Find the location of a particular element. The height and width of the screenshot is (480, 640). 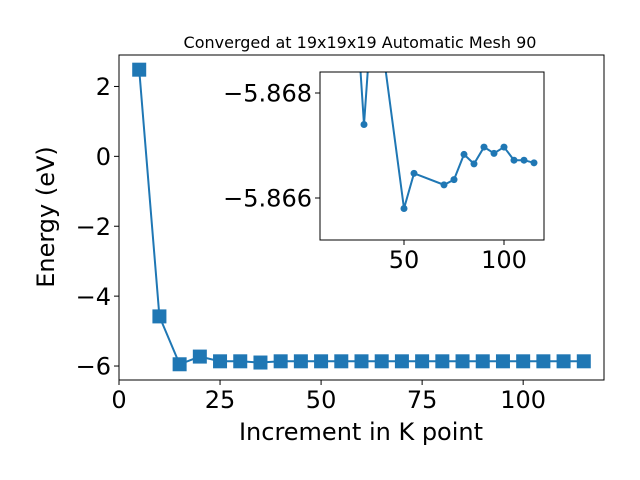

x-axis-label: Increment in K point is located at coordinates (361, 432).